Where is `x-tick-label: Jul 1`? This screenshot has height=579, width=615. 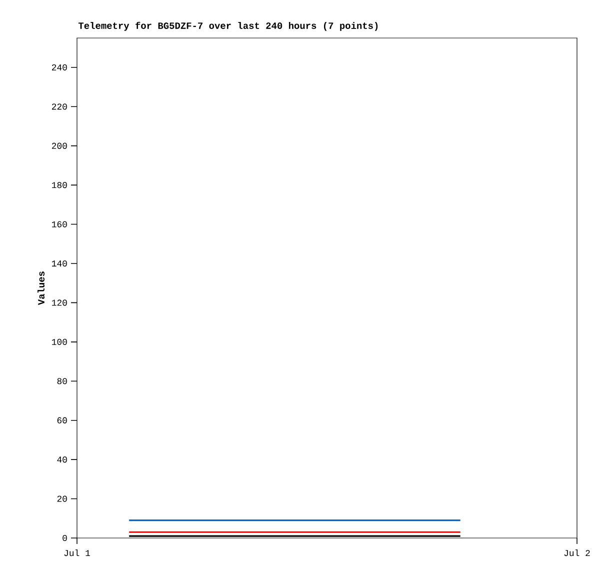
x-tick-label: Jul 1 is located at coordinates (77, 553).